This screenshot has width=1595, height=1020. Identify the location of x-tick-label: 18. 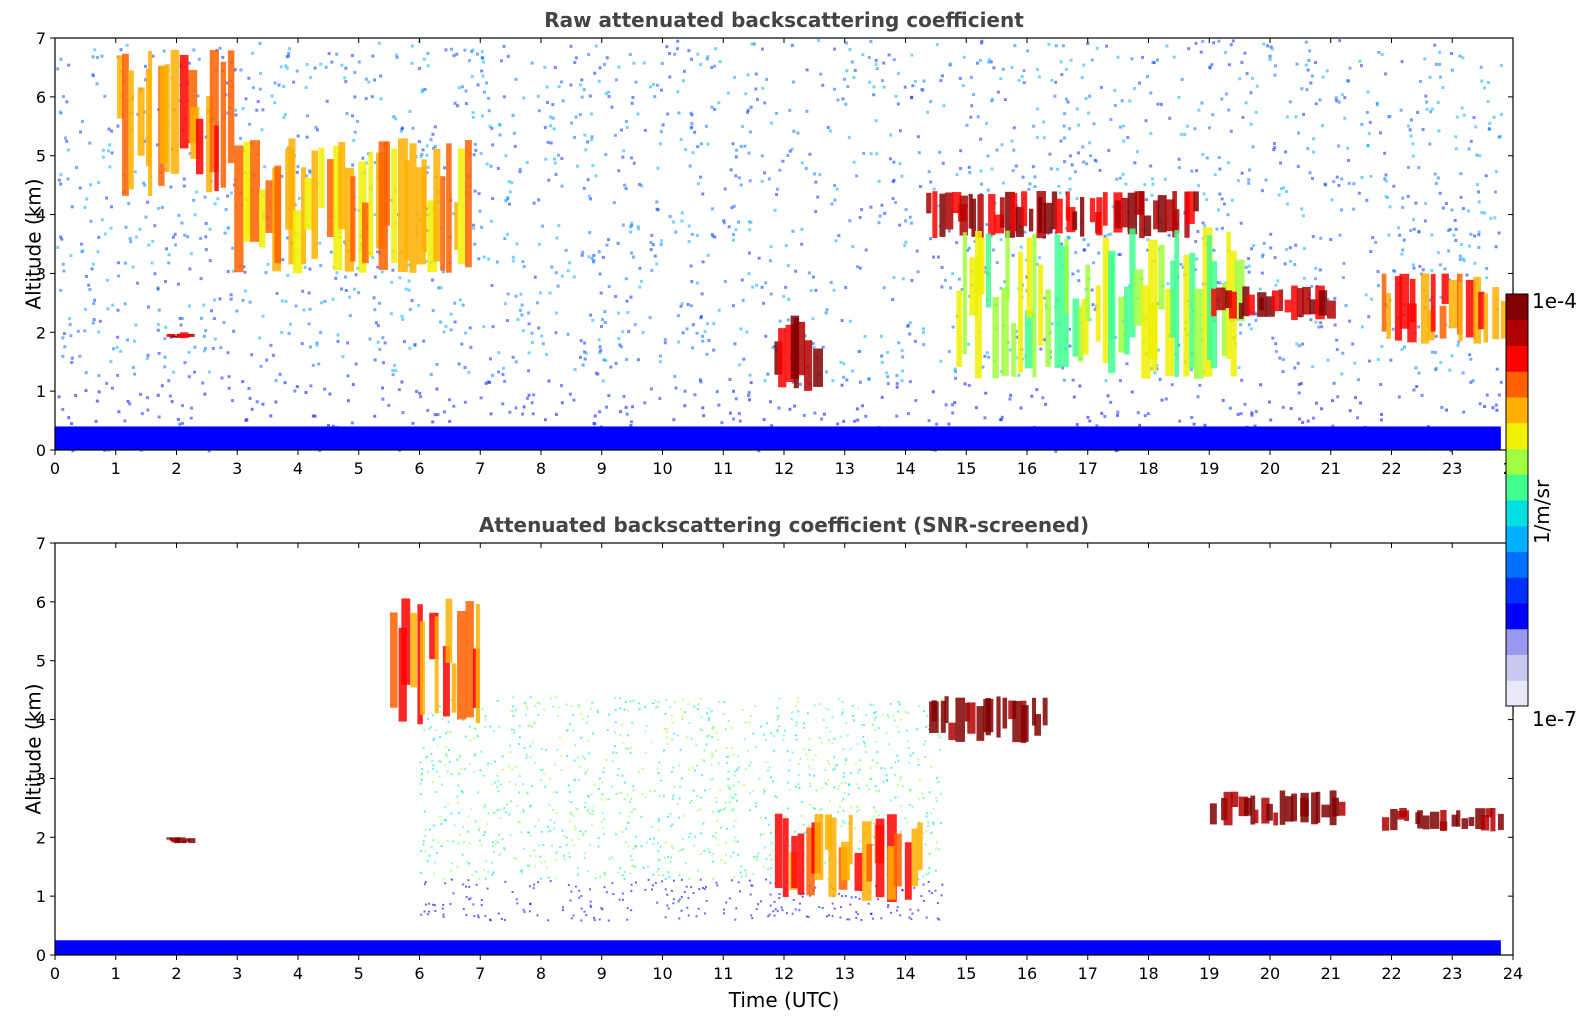
(1148, 468).